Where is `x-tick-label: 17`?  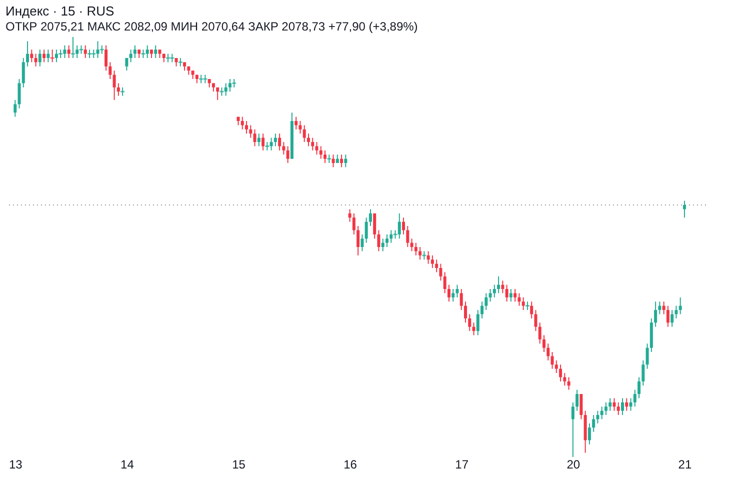 x-tick-label: 17 is located at coordinates (462, 465).